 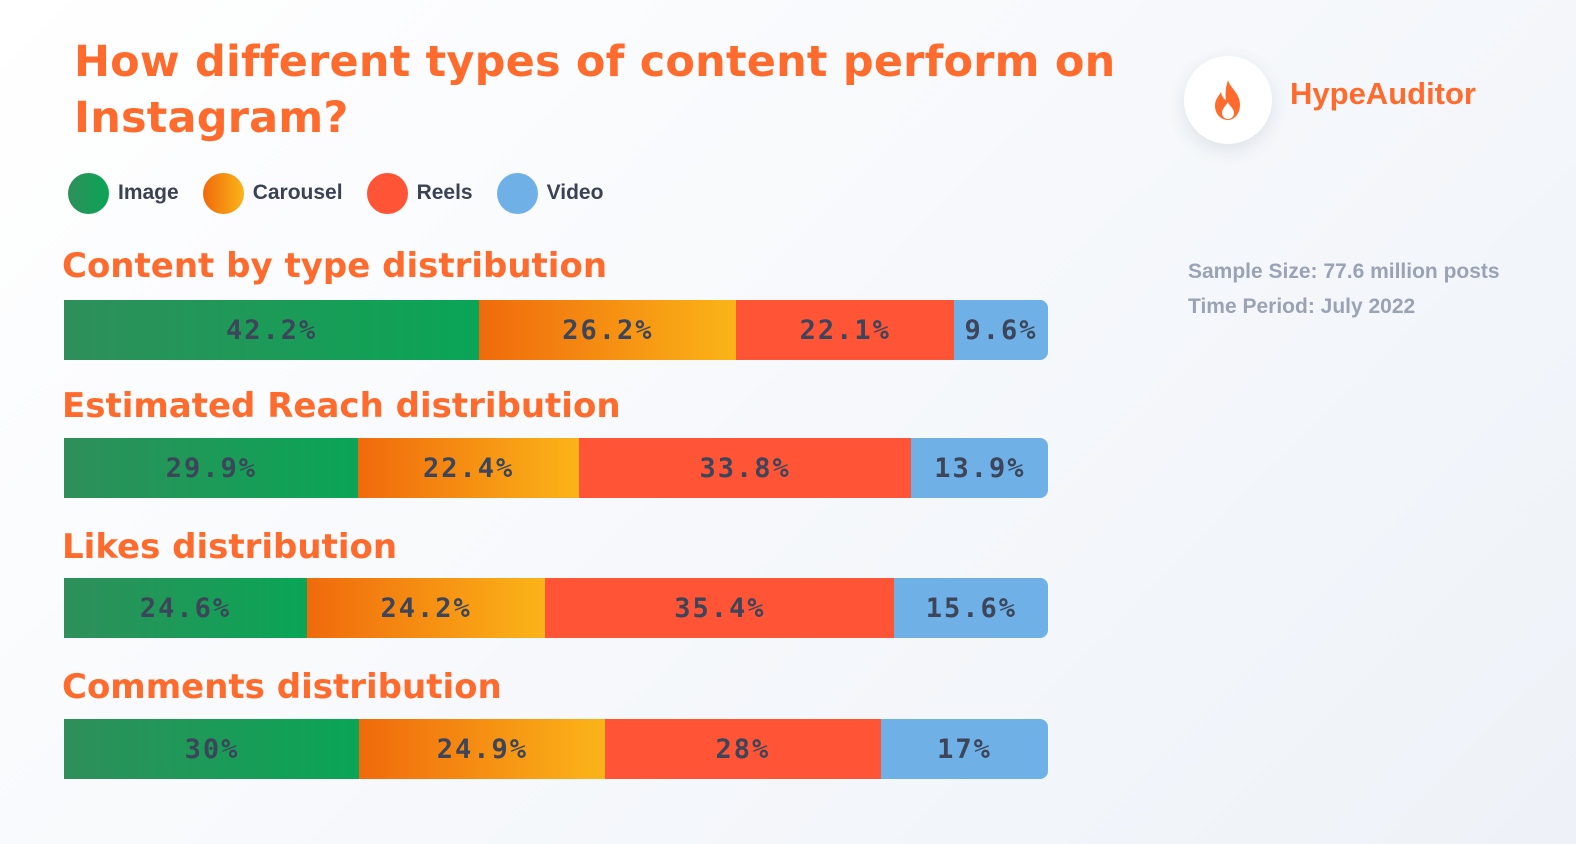 I want to click on data-label: 24.9%, so click(x=482, y=749).